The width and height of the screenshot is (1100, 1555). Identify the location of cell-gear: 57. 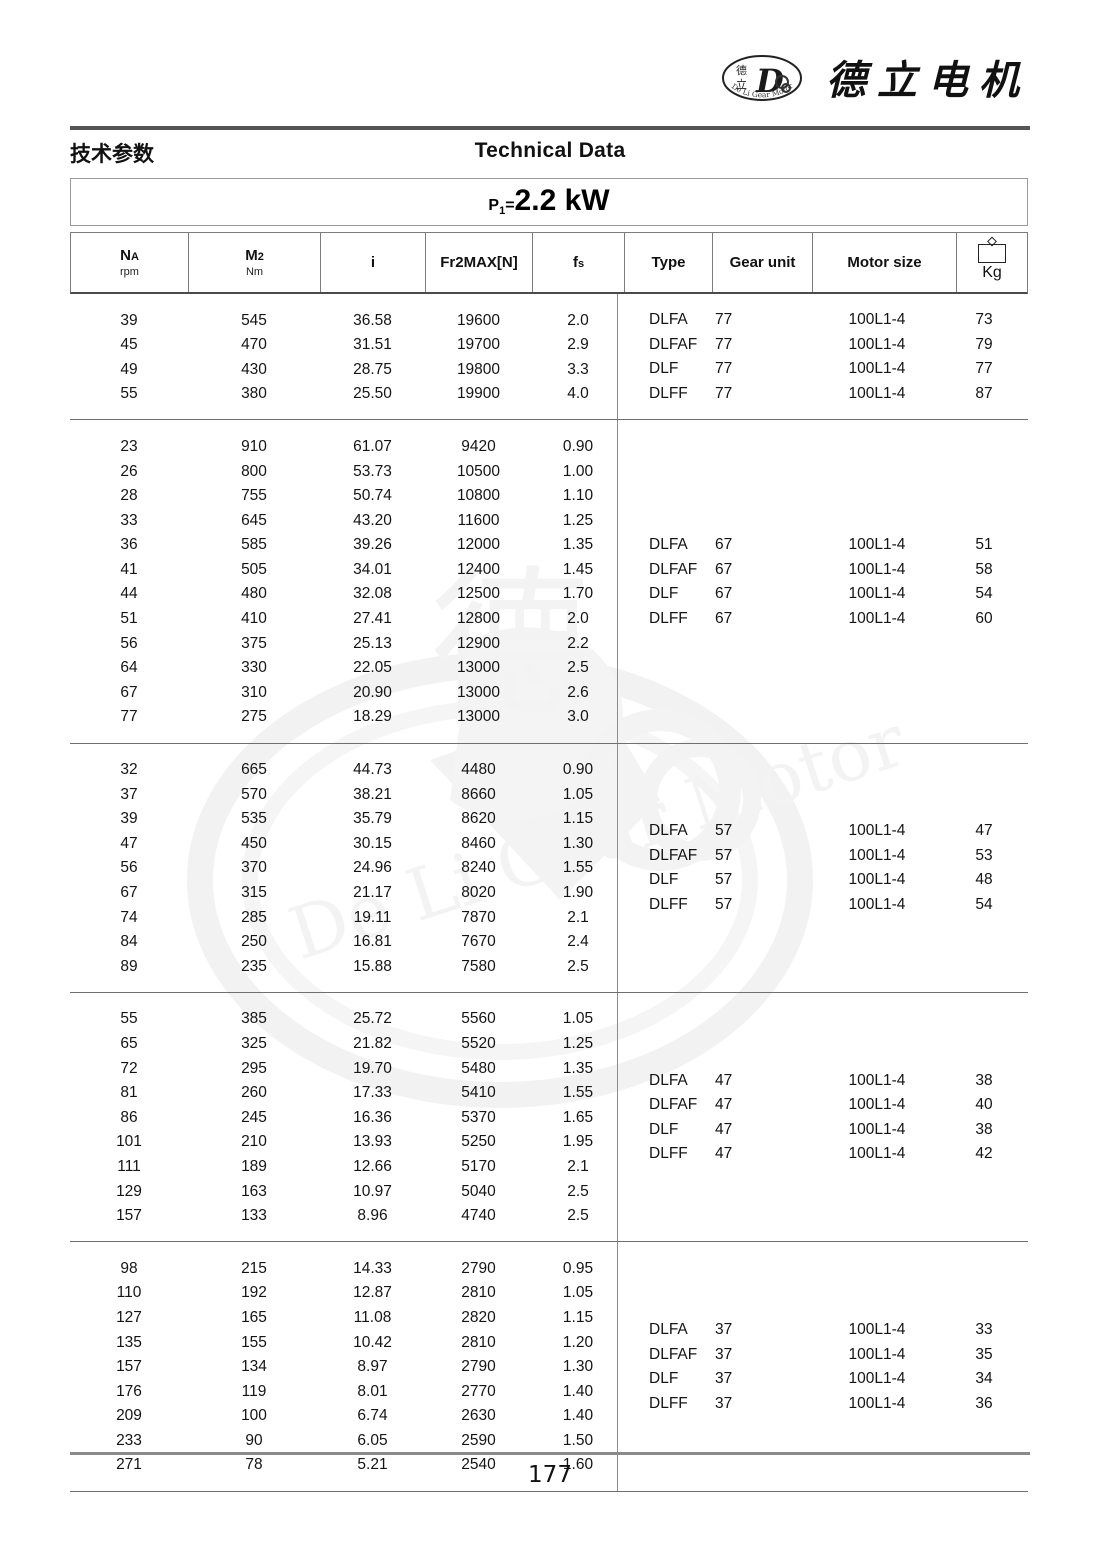
(724, 904).